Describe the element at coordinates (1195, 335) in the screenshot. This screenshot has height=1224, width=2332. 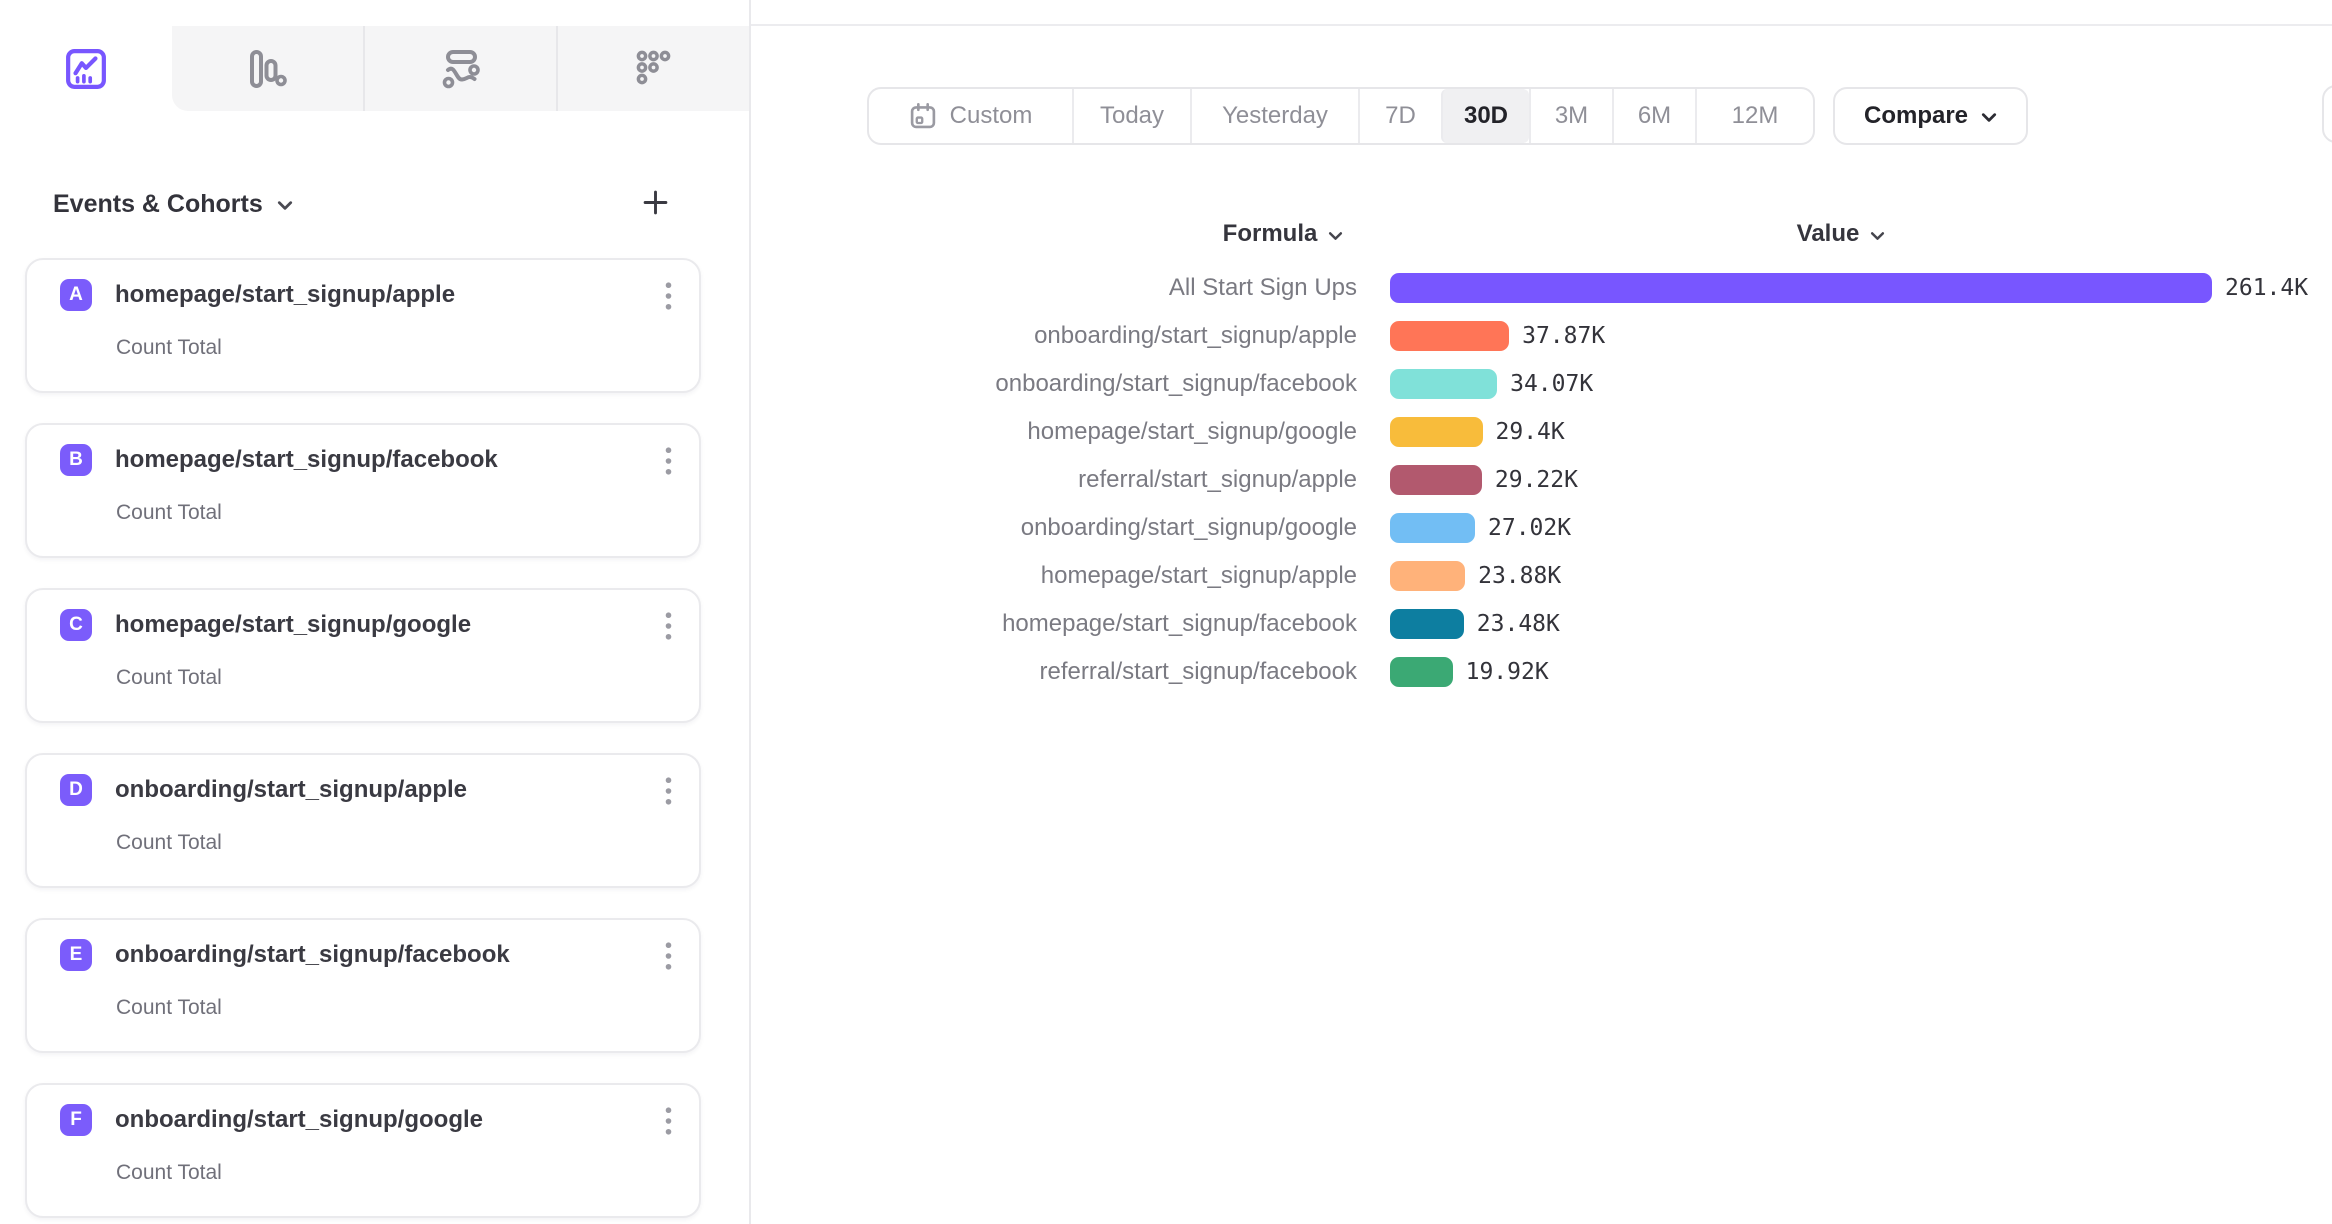
I see `series-label: onboarding/start_signup/apple` at that location.